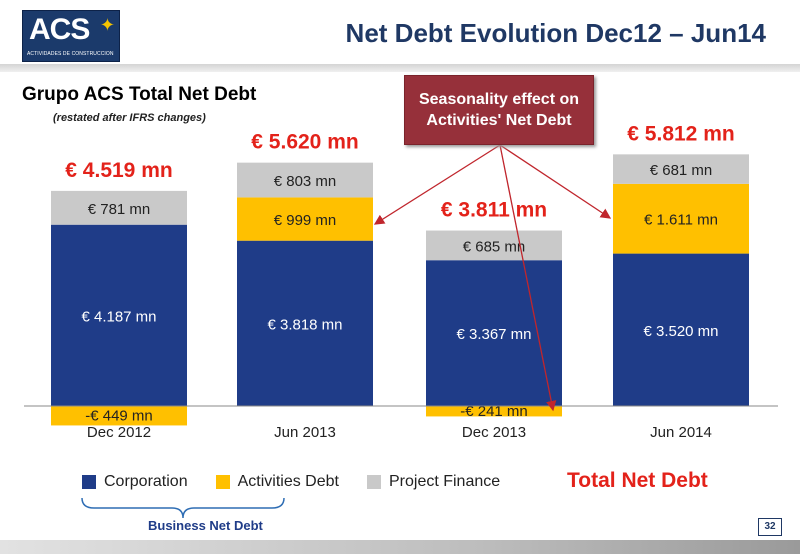 The image size is (800, 554). I want to click on legend-label-activities: Activities Debt, so click(288, 481).